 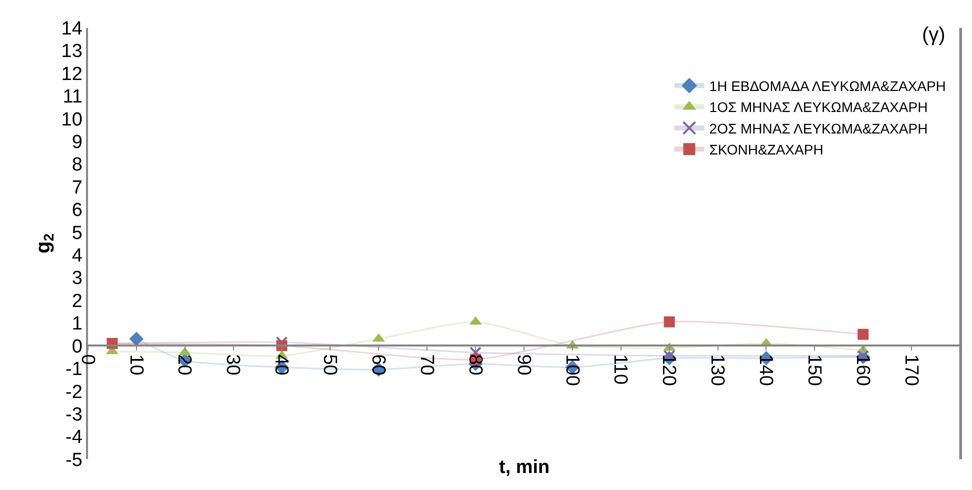 I want to click on x-tick-label: 170, so click(x=911, y=370).